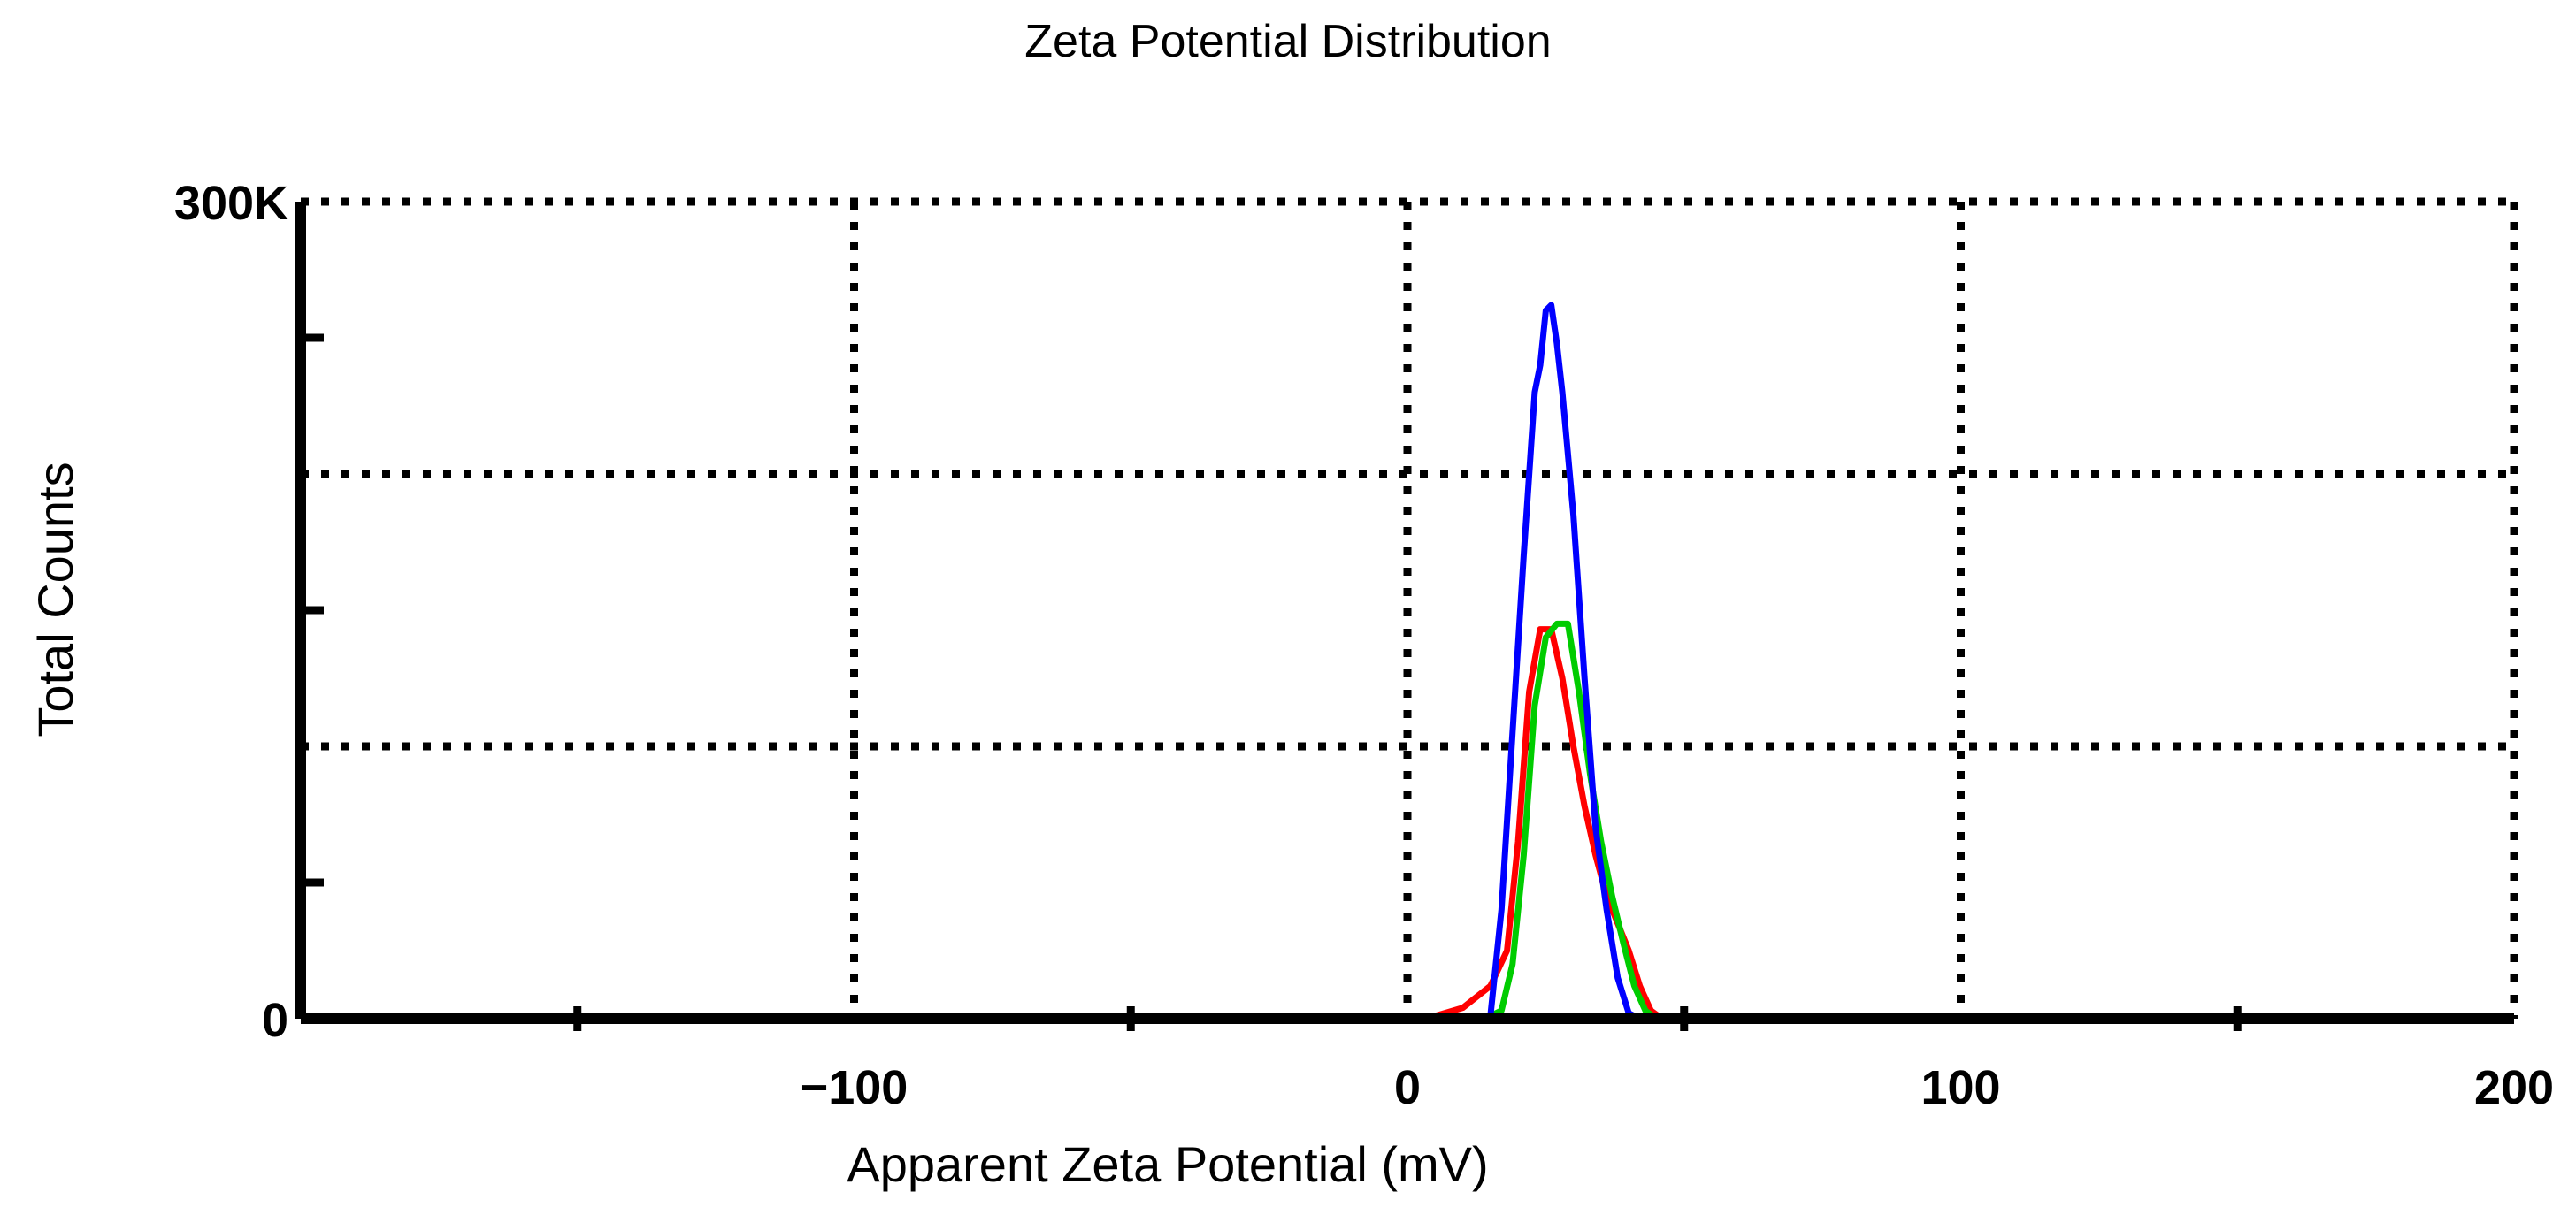 Image resolution: width=2576 pixels, height=1215 pixels. What do you see at coordinates (55, 599) in the screenshot?
I see `y-axis-label: Total Counts` at bounding box center [55, 599].